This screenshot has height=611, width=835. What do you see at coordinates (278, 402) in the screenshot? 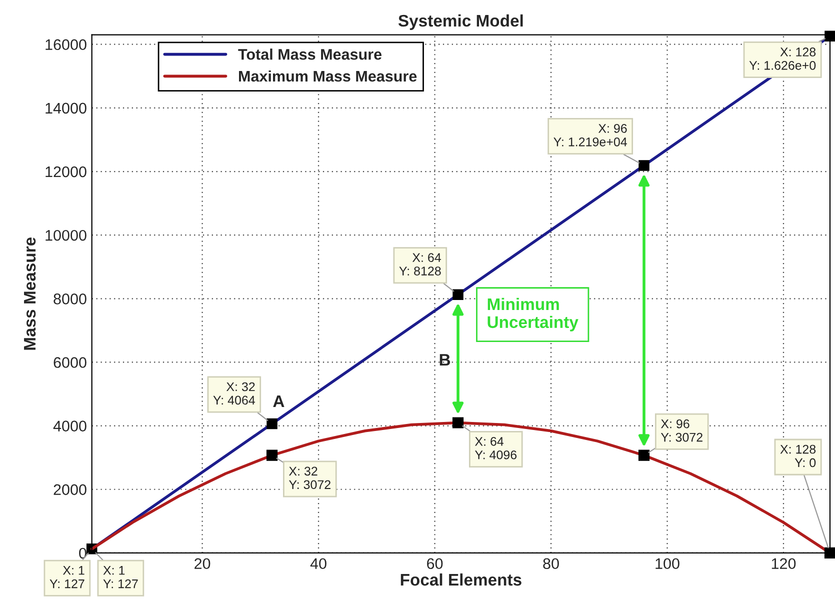
I see `annotation: A` at bounding box center [278, 402].